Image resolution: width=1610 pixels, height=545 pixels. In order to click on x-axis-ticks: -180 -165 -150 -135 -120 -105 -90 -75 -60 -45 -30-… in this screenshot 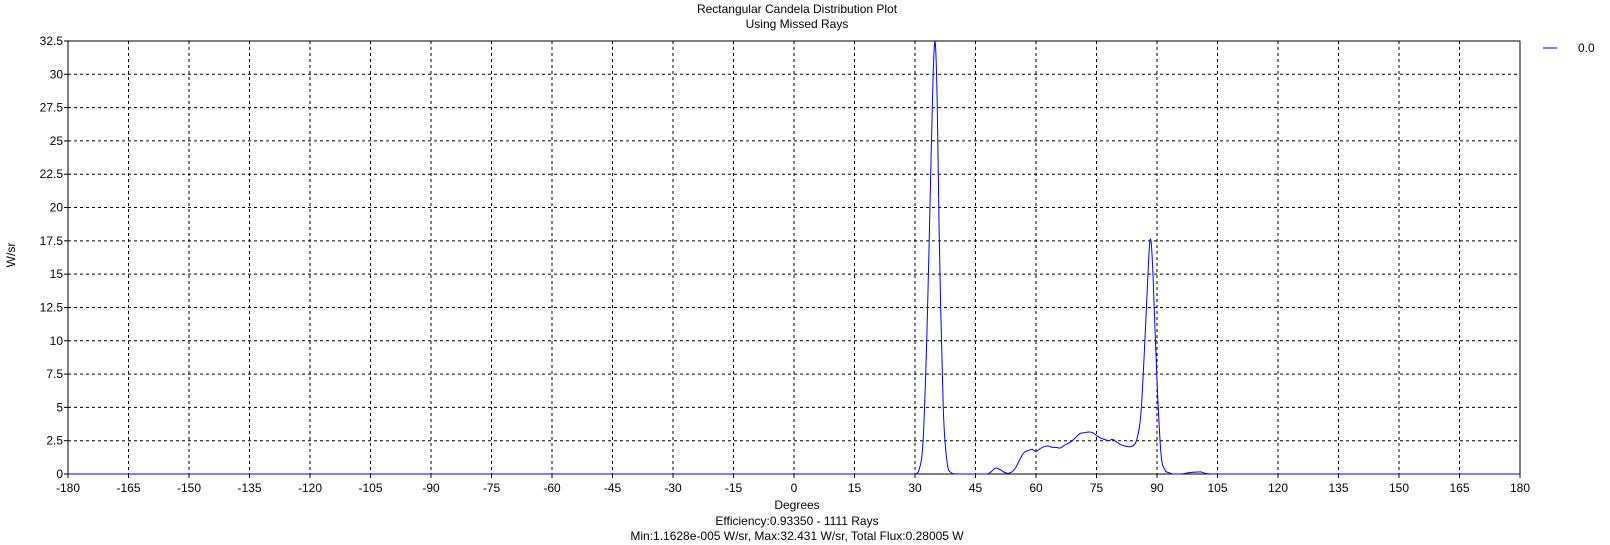, I will do `click(793, 484)`.